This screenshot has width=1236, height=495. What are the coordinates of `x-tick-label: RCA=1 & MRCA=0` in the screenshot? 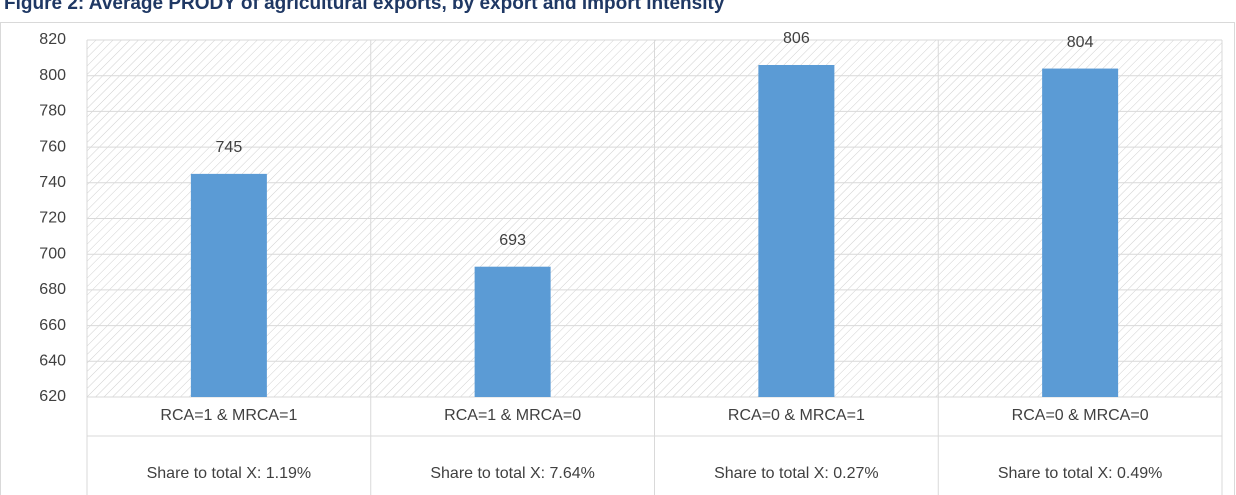 It's located at (512, 415).